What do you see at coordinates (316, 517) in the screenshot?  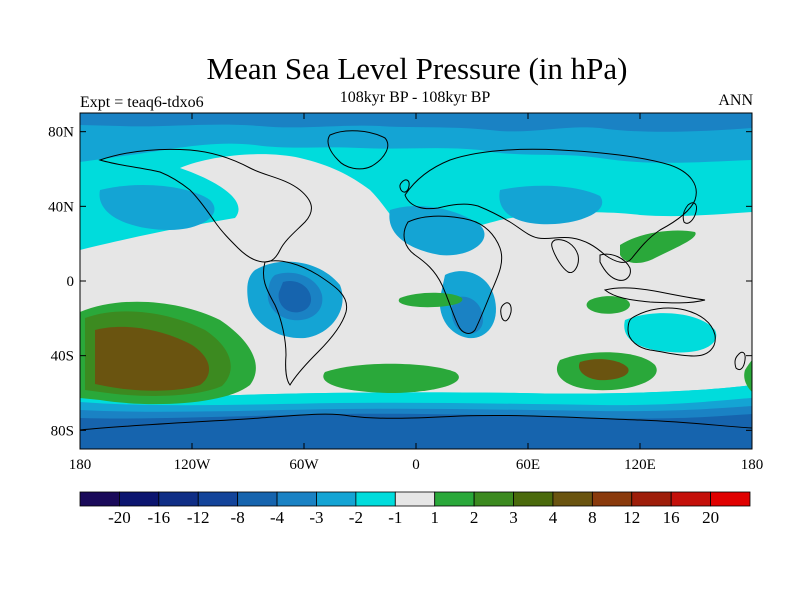 I see `colorbar-label: -3` at bounding box center [316, 517].